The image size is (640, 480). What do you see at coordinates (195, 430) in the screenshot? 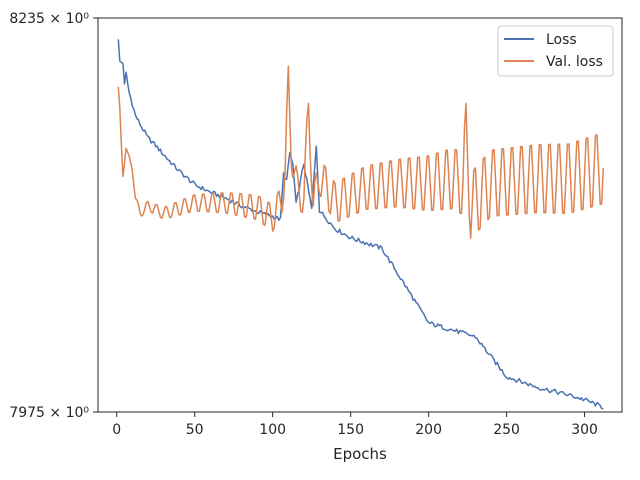
I see `x-tick-label: 50` at bounding box center [195, 430].